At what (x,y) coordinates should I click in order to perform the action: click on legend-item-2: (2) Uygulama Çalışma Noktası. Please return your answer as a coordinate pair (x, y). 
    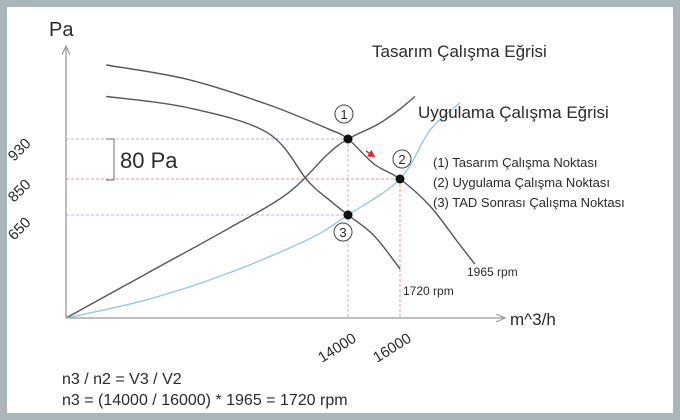
    Looking at the image, I should click on (521, 182).